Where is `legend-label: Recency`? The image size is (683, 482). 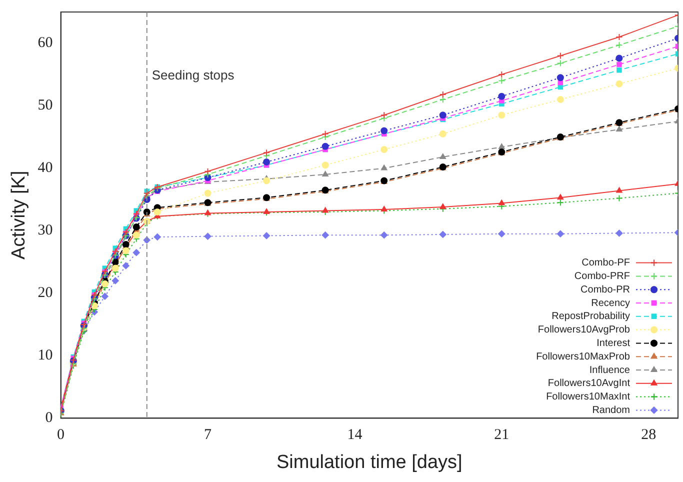
legend-label: Recency is located at coordinates (610, 303).